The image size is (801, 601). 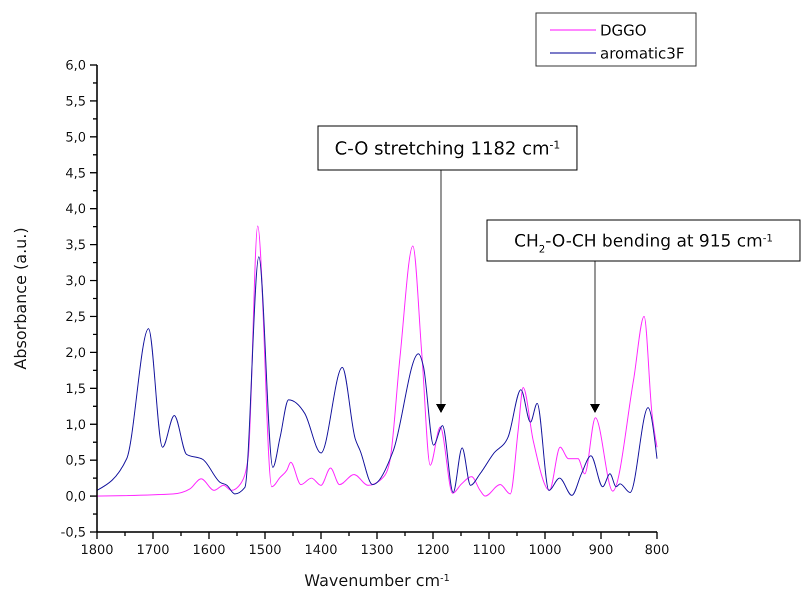 I want to click on y-tick-label: 1,5, so click(x=75, y=389).